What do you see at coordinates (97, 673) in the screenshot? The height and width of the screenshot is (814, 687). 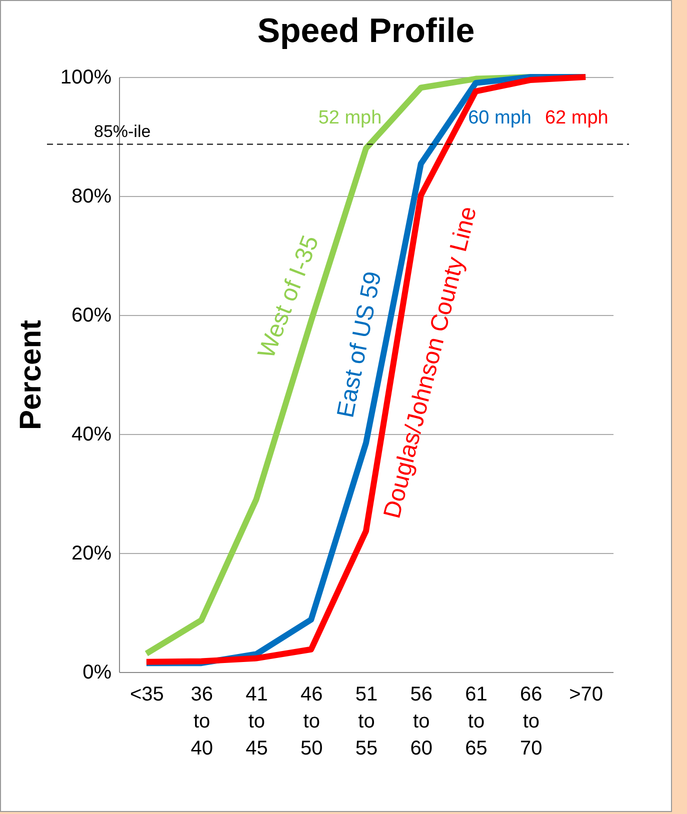 I see `y-tick-label: 0%` at bounding box center [97, 673].